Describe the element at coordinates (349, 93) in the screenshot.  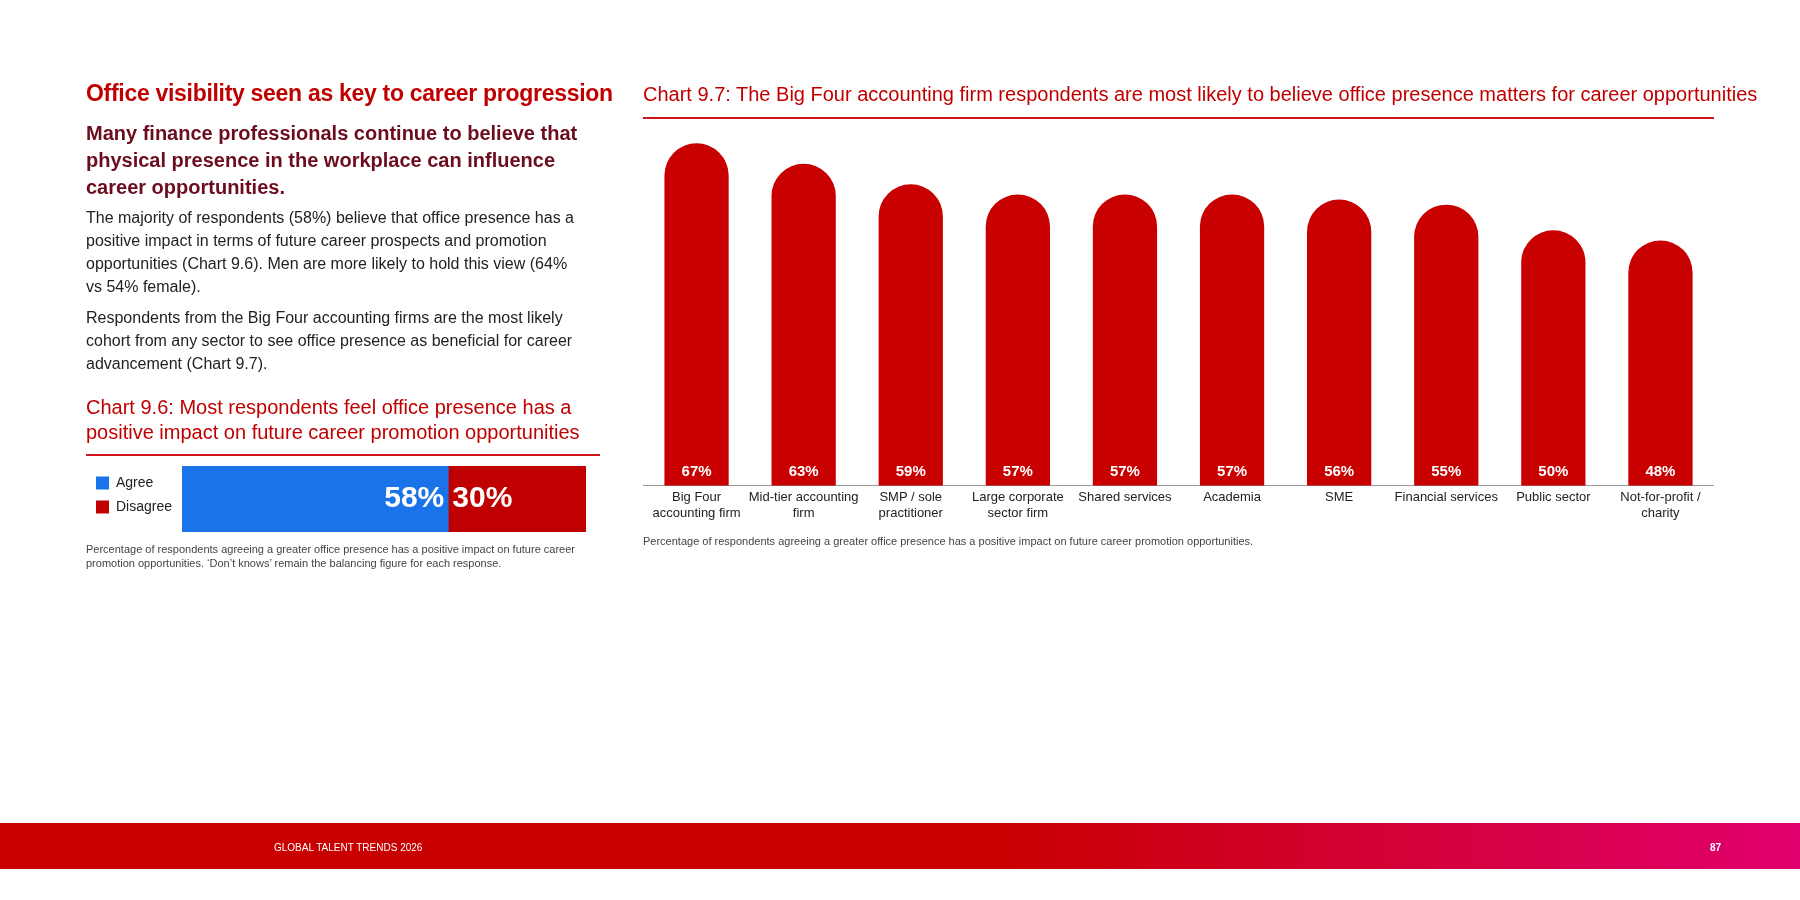
I see `text: Office visibility seen as key to career progression` at that location.